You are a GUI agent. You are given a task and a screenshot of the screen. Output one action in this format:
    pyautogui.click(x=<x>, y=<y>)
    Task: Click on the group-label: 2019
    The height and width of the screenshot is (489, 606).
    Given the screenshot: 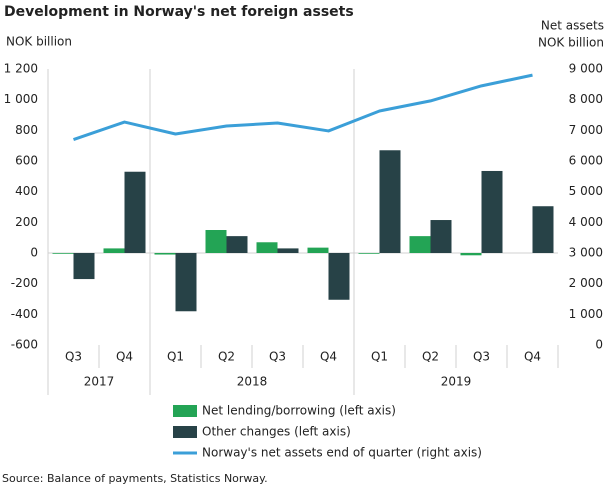 What is the action you would take?
    pyautogui.click(x=456, y=382)
    